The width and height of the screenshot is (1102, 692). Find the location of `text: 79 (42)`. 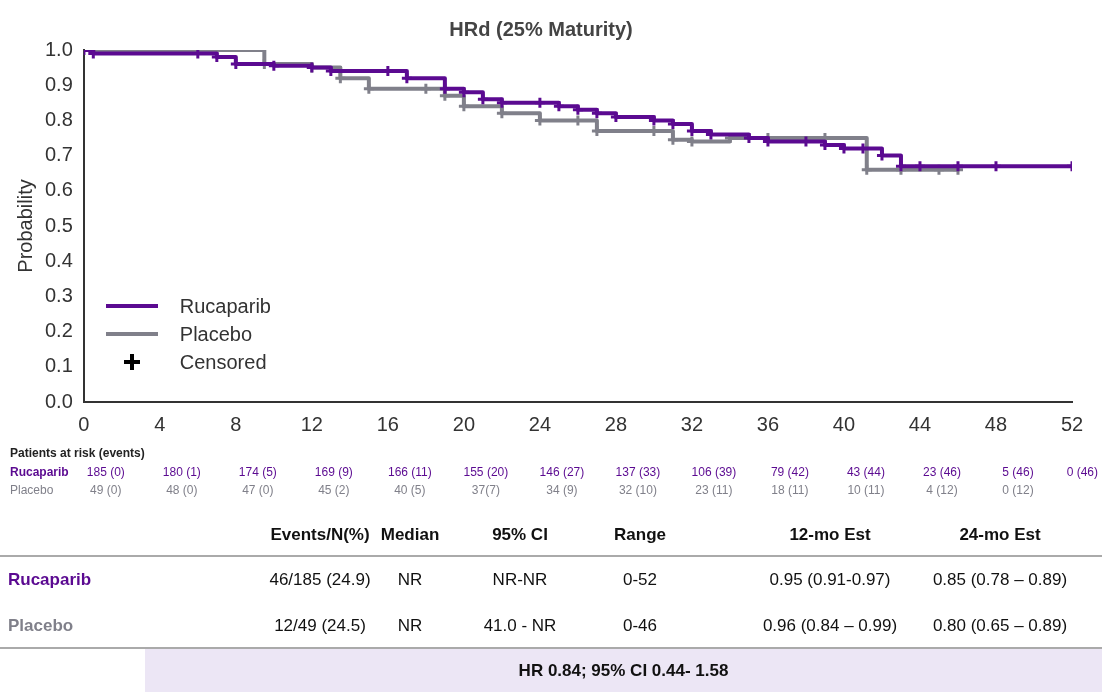

text: 79 (42) is located at coordinates (789, 472).